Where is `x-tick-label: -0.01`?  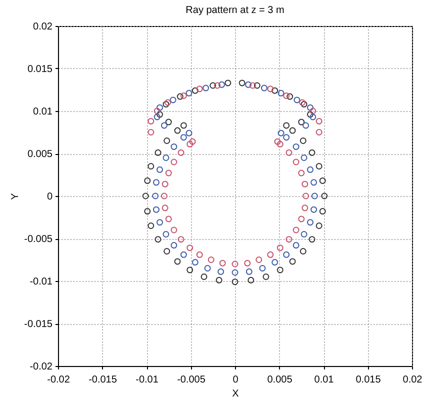
x-tick-label: -0.01 is located at coordinates (147, 380).